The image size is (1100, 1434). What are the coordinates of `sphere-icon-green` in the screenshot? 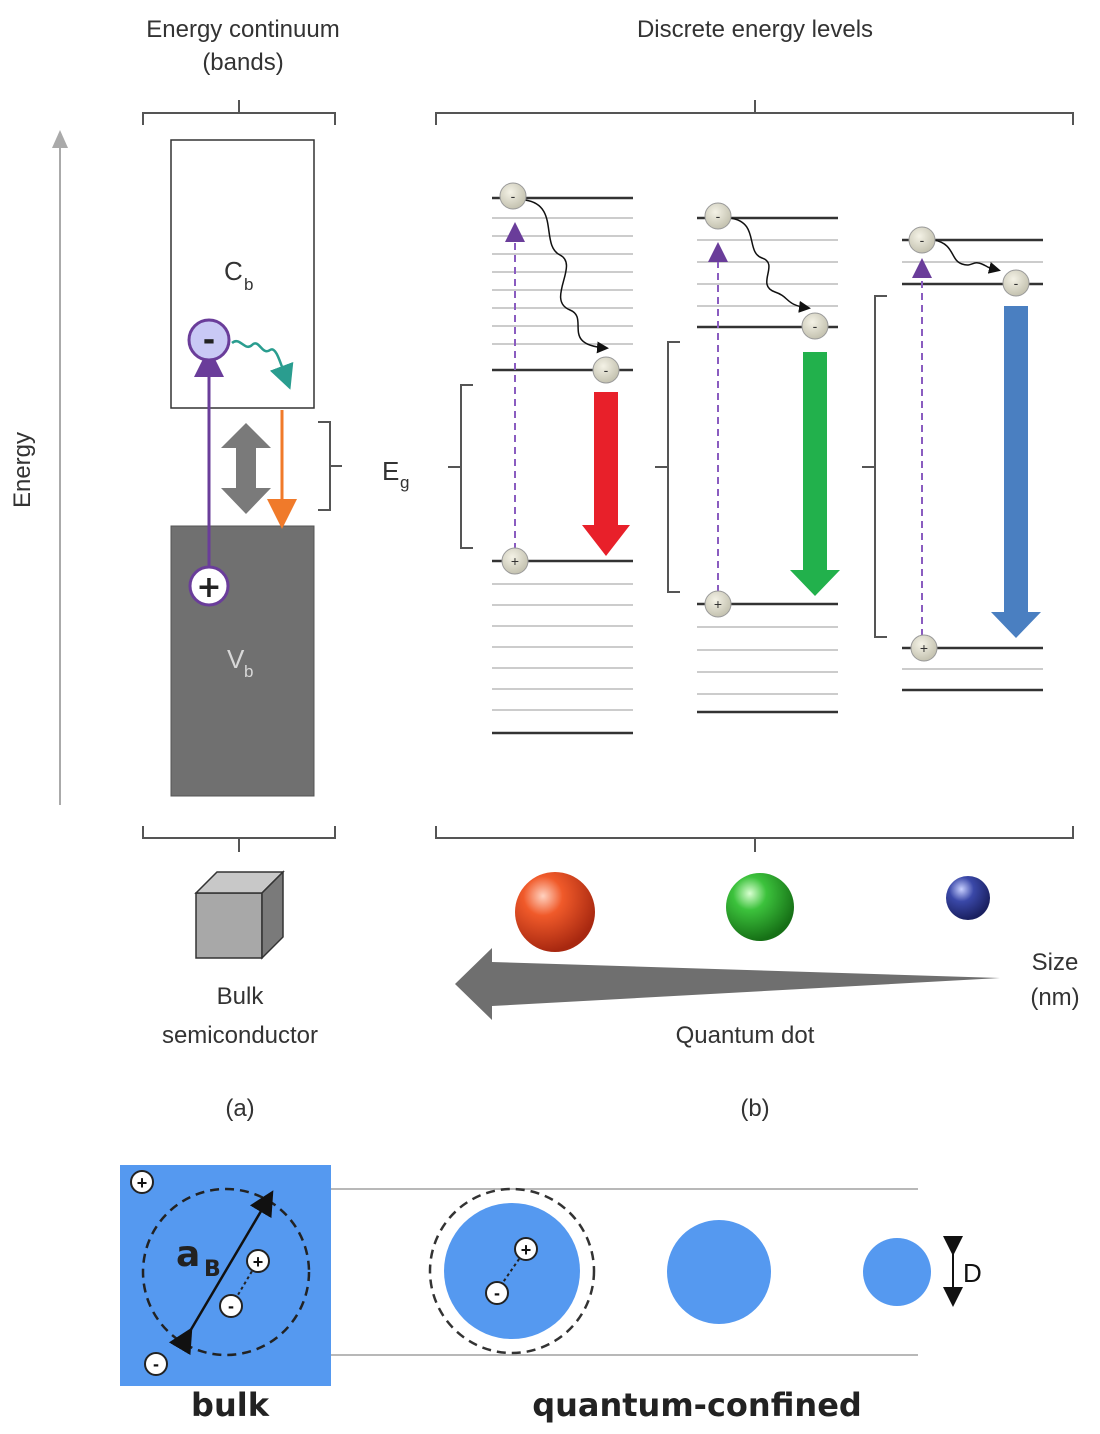 It's located at (760, 907).